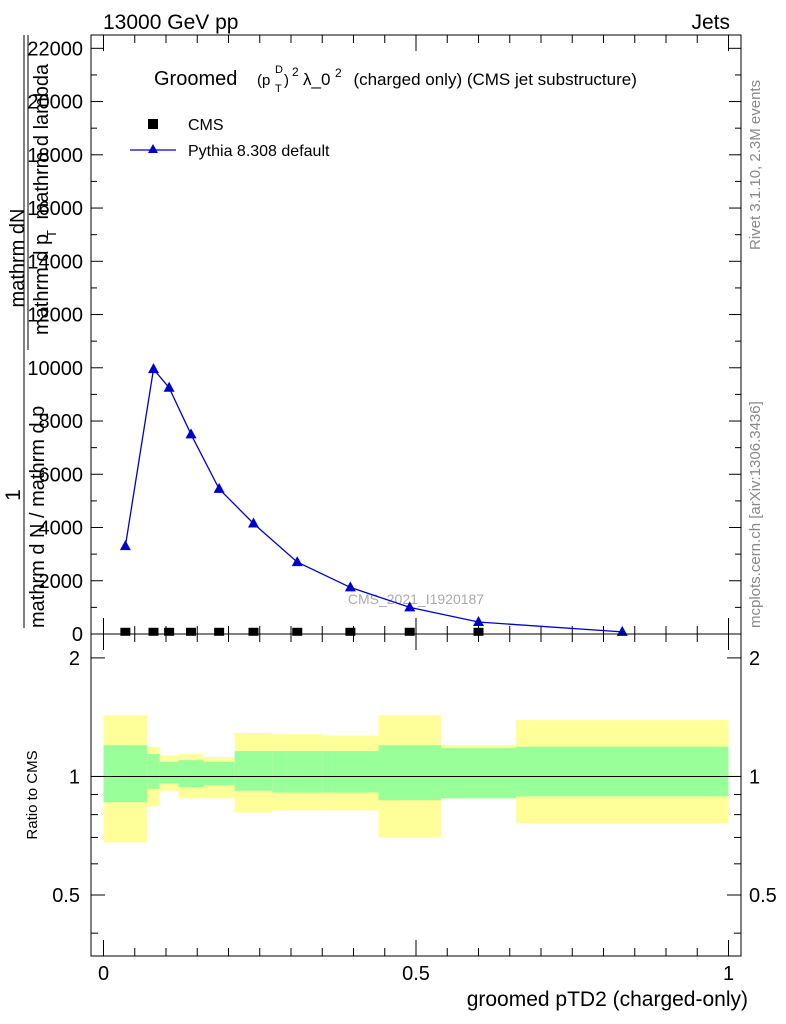  I want to click on main-y-tick-label: 0, so click(77, 635).